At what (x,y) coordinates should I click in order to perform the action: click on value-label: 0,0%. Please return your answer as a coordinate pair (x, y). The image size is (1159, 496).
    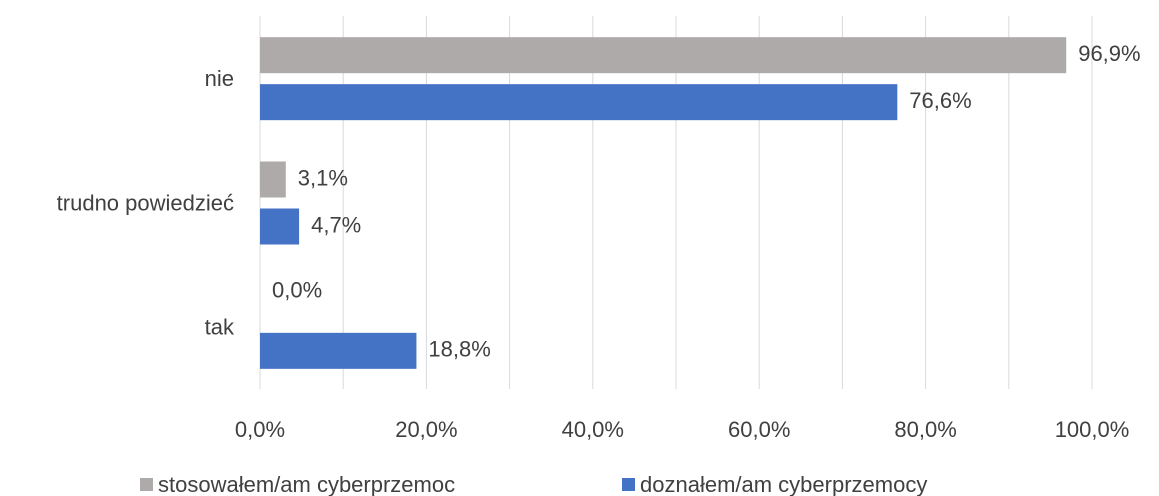
    Looking at the image, I should click on (297, 290).